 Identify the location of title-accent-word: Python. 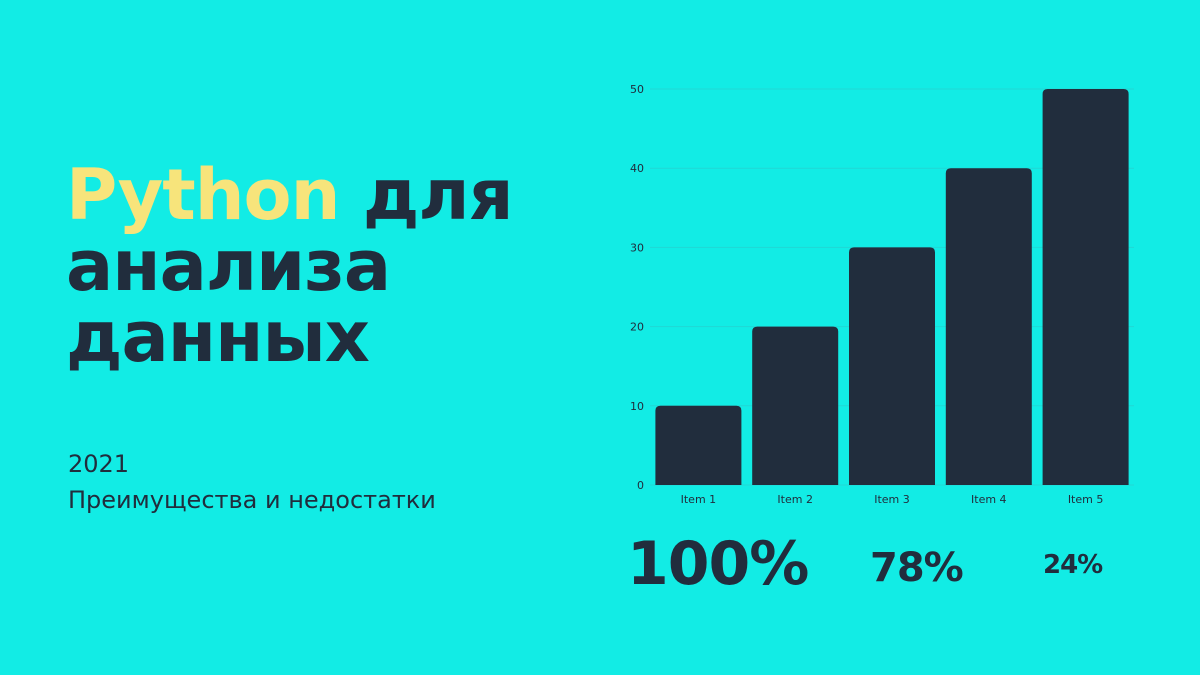
(203, 195).